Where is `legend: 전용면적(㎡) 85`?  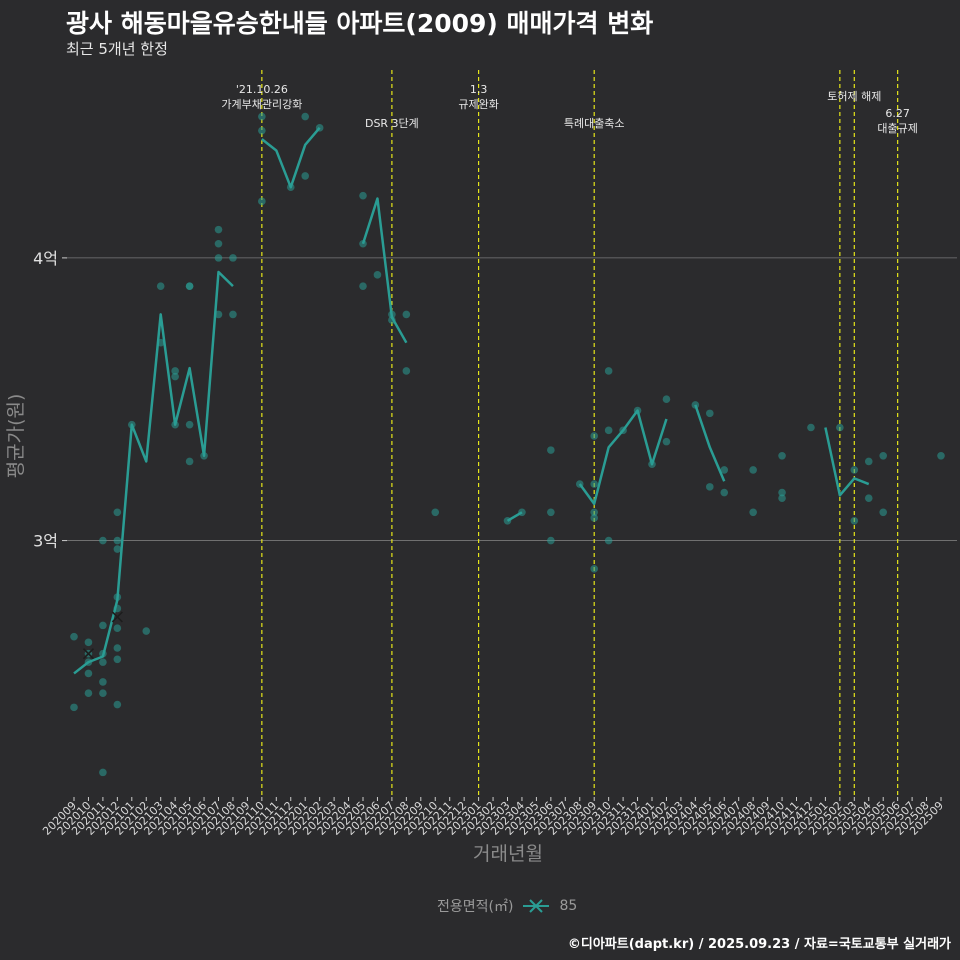
legend: 전용면적(㎡) 85 is located at coordinates (507, 906).